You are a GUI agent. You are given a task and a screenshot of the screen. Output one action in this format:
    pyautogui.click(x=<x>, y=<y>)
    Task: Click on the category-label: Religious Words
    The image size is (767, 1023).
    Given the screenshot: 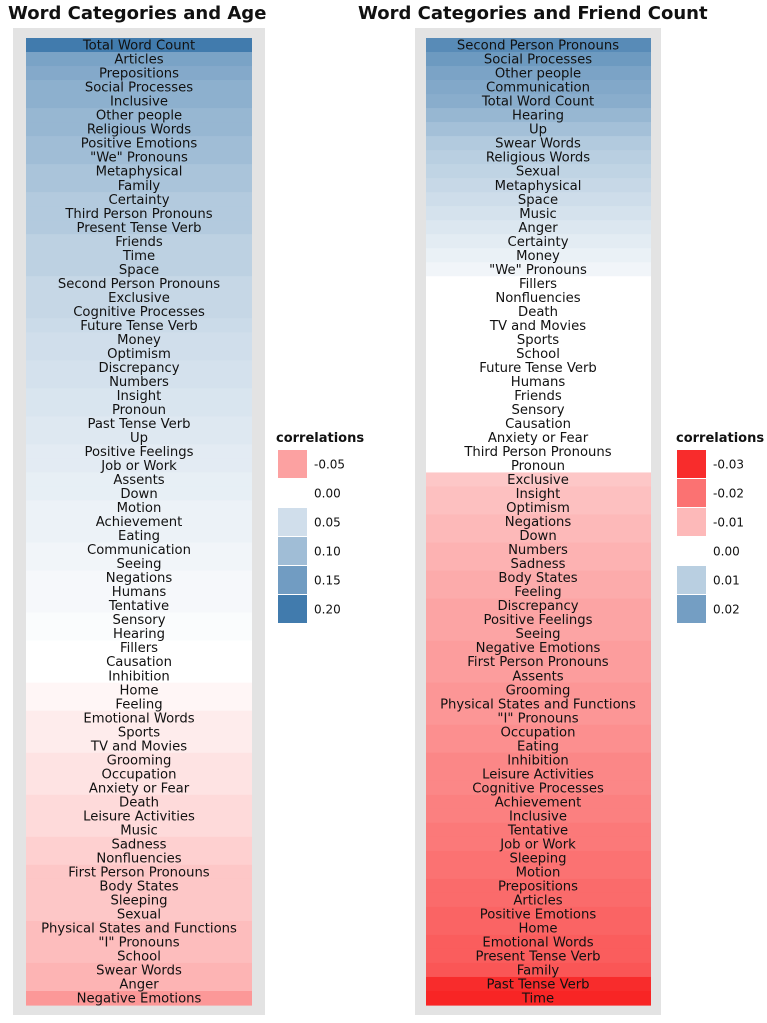 What is the action you would take?
    pyautogui.click(x=538, y=158)
    